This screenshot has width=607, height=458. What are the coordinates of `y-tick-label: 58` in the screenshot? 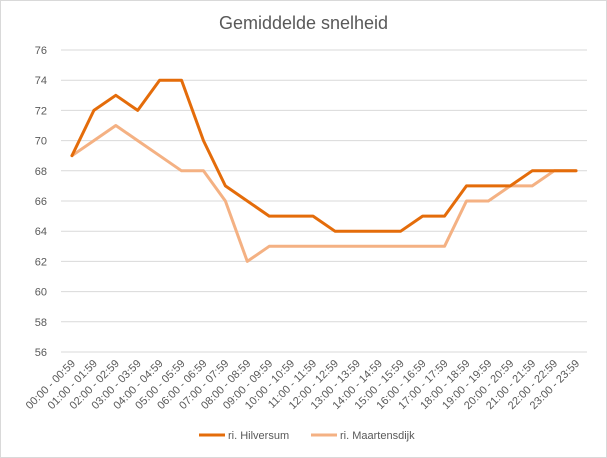 It's located at (41, 323).